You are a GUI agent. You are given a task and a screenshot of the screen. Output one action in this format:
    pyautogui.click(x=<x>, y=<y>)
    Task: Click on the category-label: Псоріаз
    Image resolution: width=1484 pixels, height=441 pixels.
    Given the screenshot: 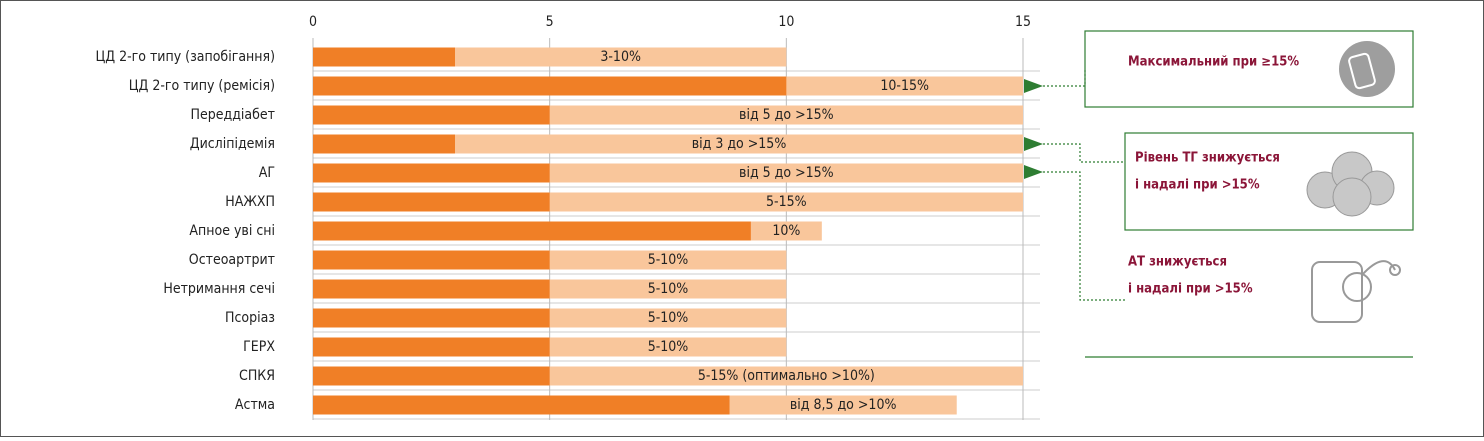 What is the action you would take?
    pyautogui.click(x=250, y=318)
    